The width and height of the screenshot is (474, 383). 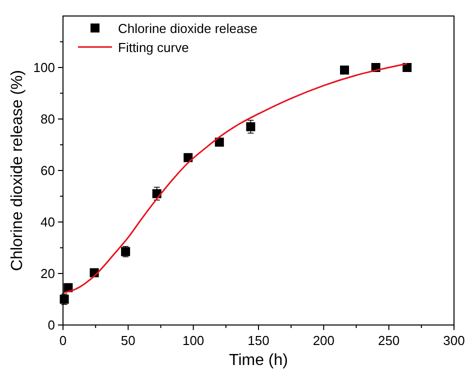 What do you see at coordinates (323, 340) in the screenshot?
I see `x-tick-label: 200` at bounding box center [323, 340].